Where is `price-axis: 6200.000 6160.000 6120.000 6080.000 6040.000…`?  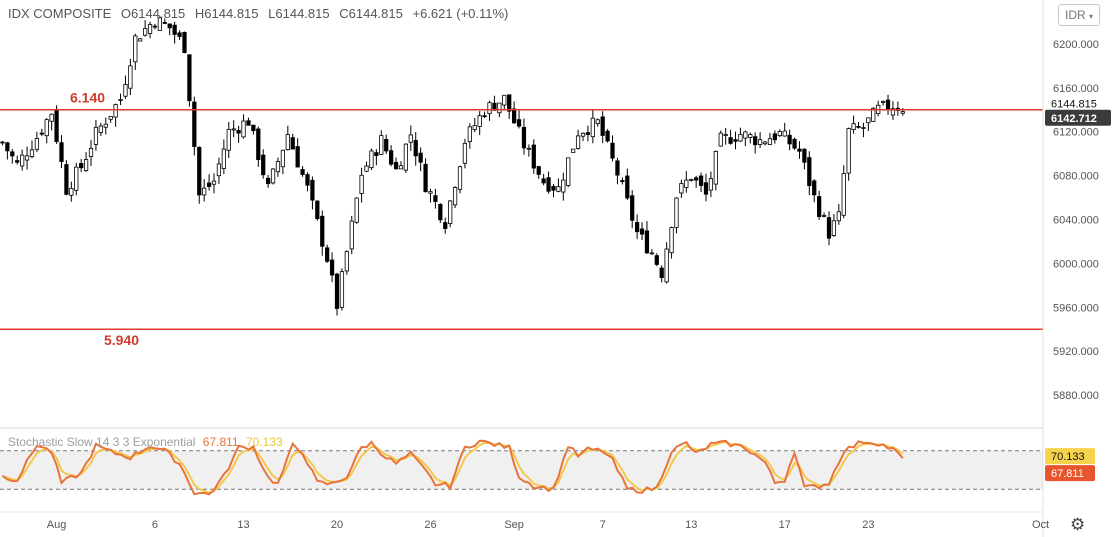
price-axis: 6200.000 6160.000 6120.000 6080.000 6040.000… is located at coordinates (1076, 268).